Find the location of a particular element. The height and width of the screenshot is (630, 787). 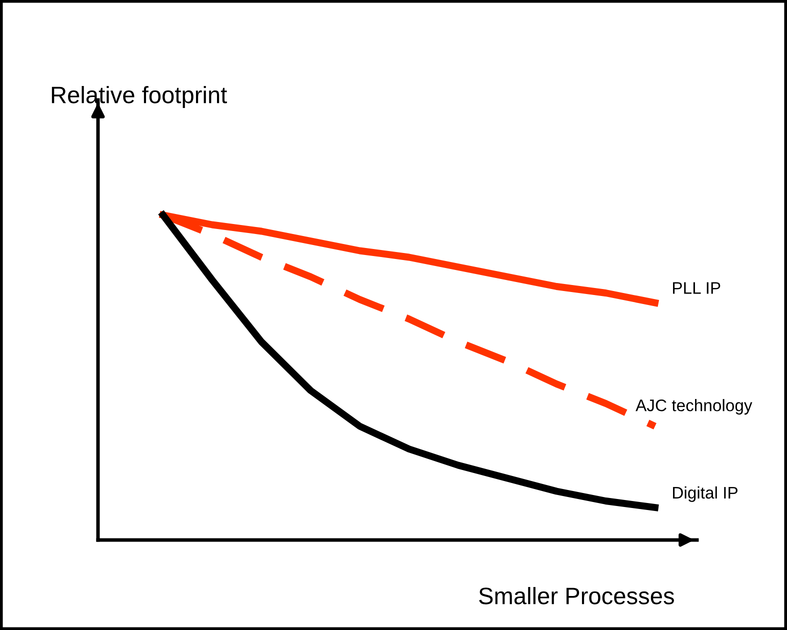

series-label: PLL IP is located at coordinates (696, 288).